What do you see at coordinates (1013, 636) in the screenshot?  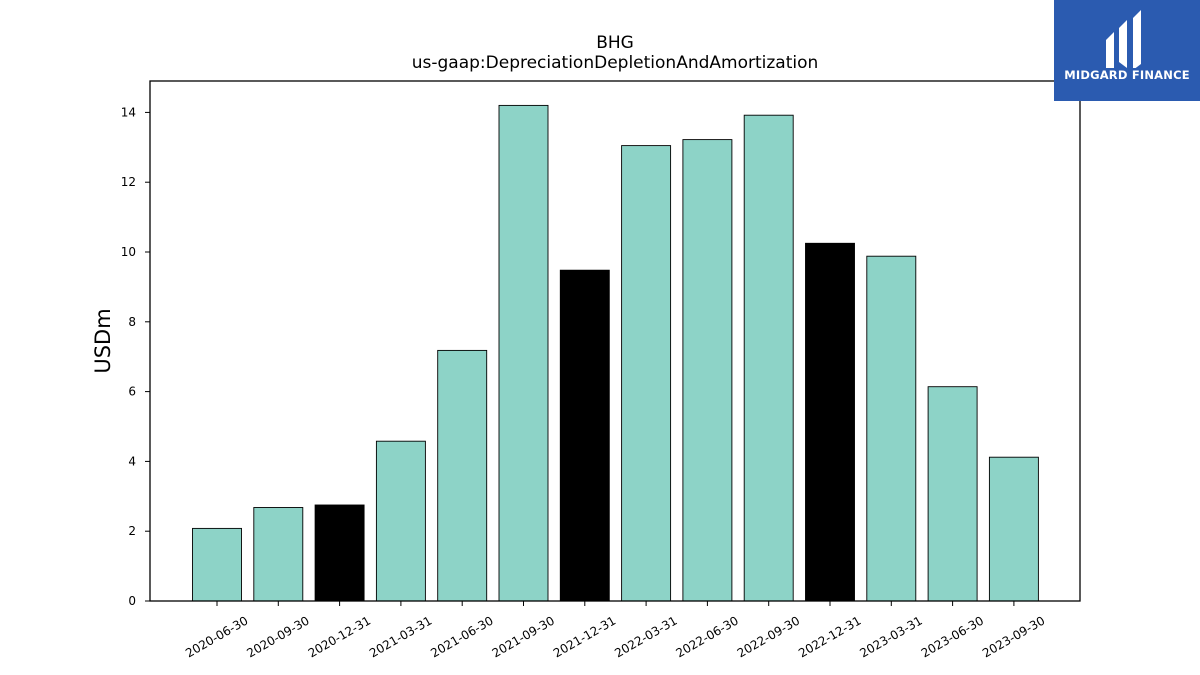 I see `x-tick-label: 2023-09-30` at bounding box center [1013, 636].